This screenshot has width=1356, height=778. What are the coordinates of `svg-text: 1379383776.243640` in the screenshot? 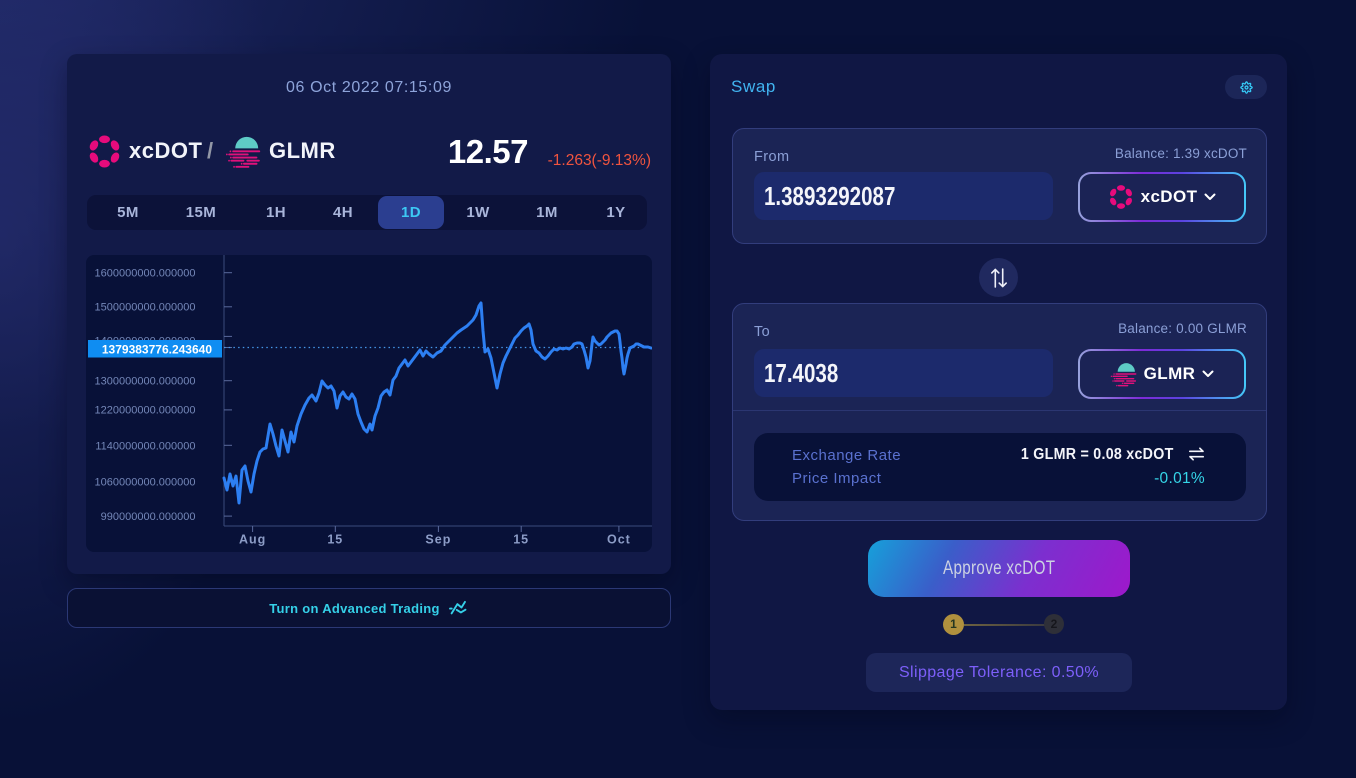 It's located at (157, 350).